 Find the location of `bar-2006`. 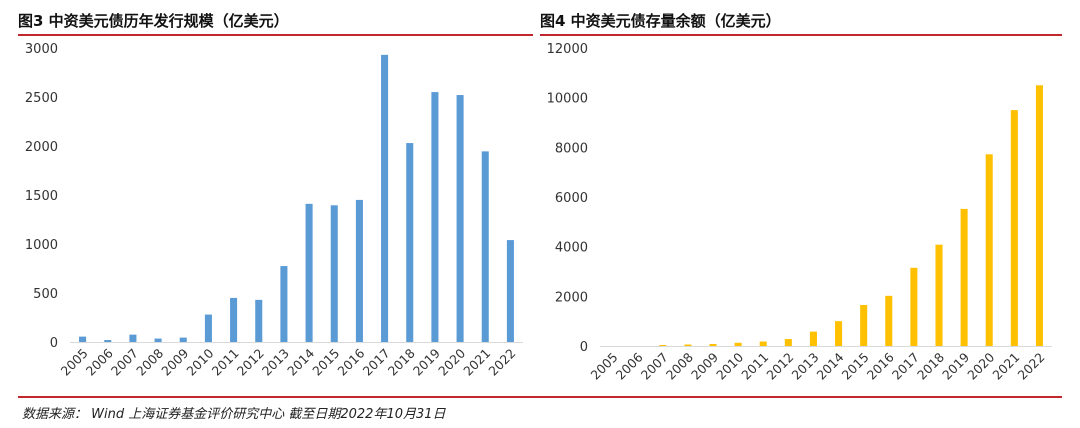

bar-2006 is located at coordinates (108, 341).